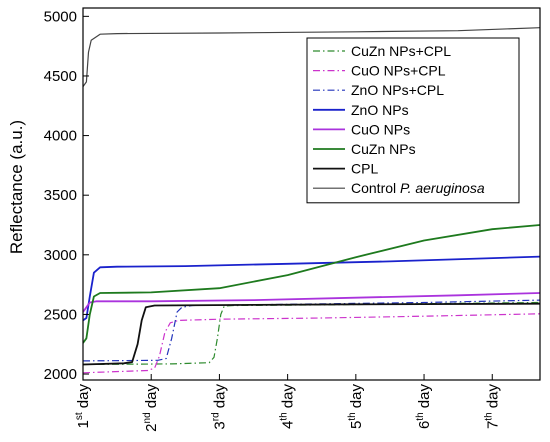 Image resolution: width=550 pixels, height=442 pixels. Describe the element at coordinates (16, 187) in the screenshot. I see `y-axis-title: Reflectance (a.u.)` at that location.